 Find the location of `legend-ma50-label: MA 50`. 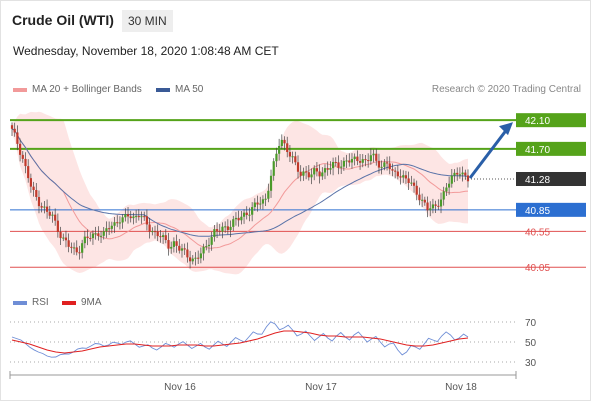

legend-ma50-label: MA 50 is located at coordinates (189, 89).